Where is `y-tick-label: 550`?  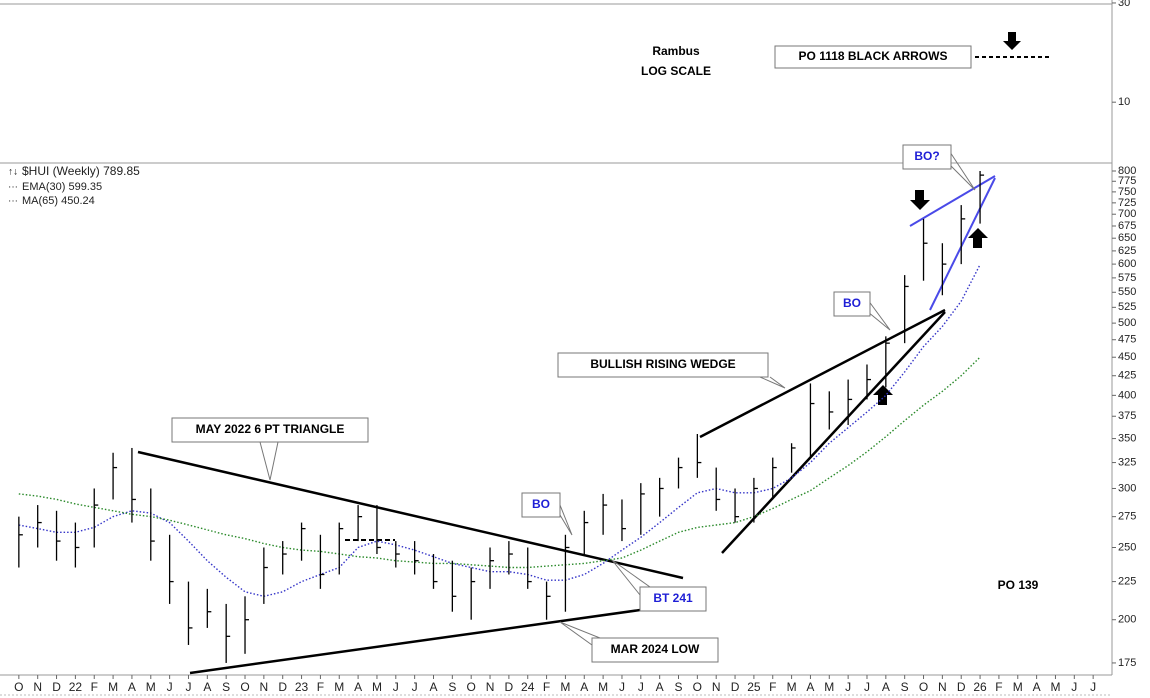 y-tick-label: 550 is located at coordinates (1127, 292).